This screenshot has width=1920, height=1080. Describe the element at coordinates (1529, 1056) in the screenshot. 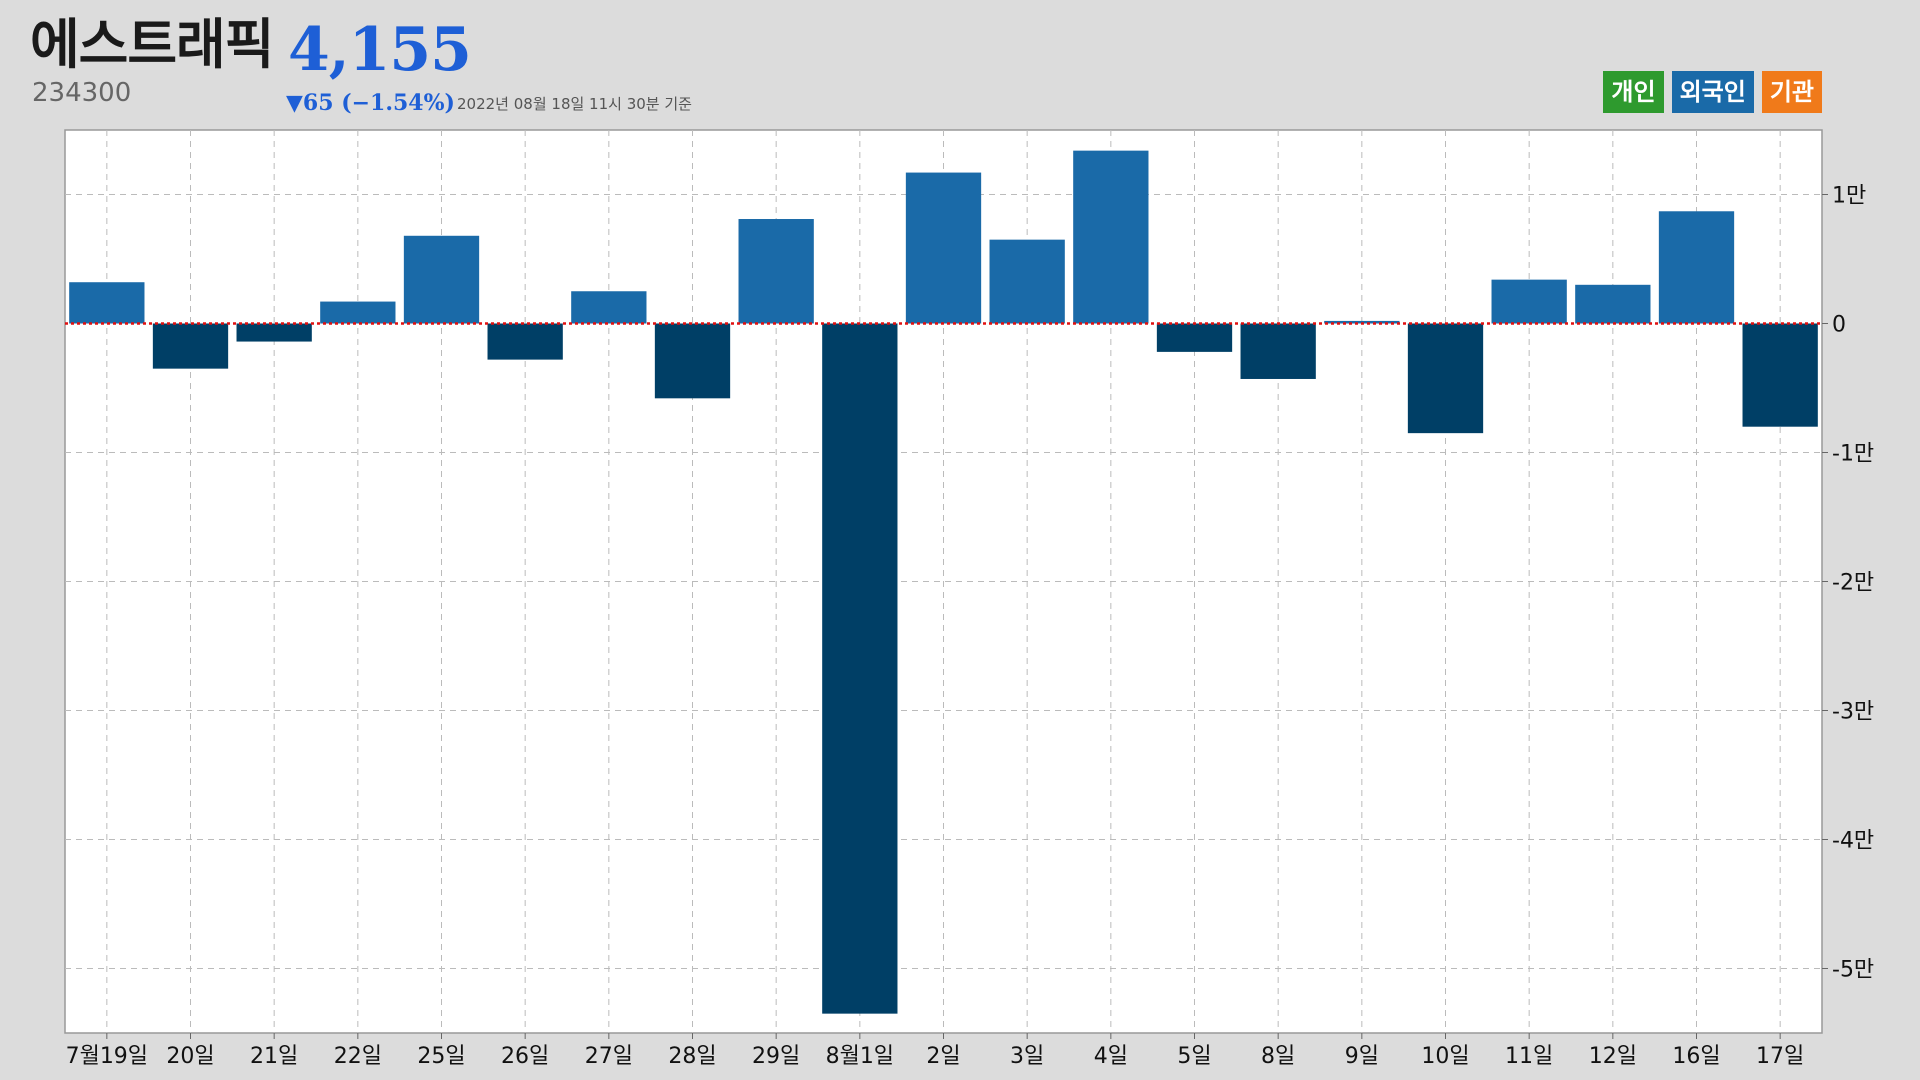

I see `x-tick-label: 11일` at that location.